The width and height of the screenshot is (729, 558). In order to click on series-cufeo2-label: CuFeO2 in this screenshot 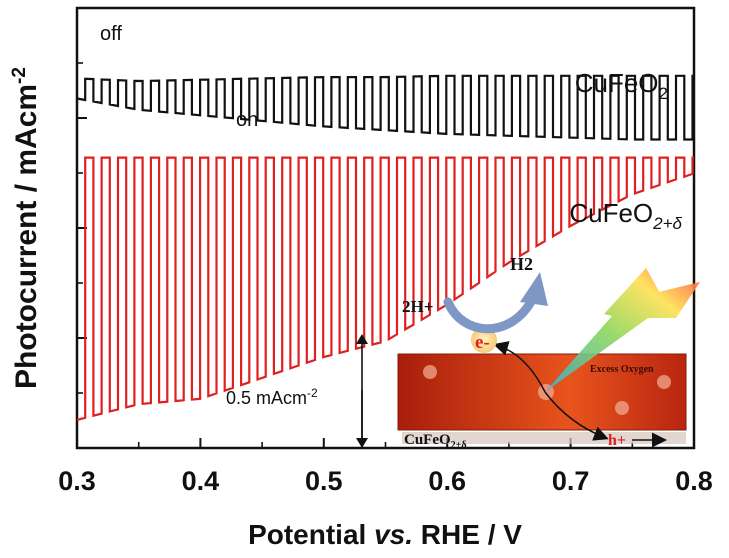, I will do `click(621, 85)`.